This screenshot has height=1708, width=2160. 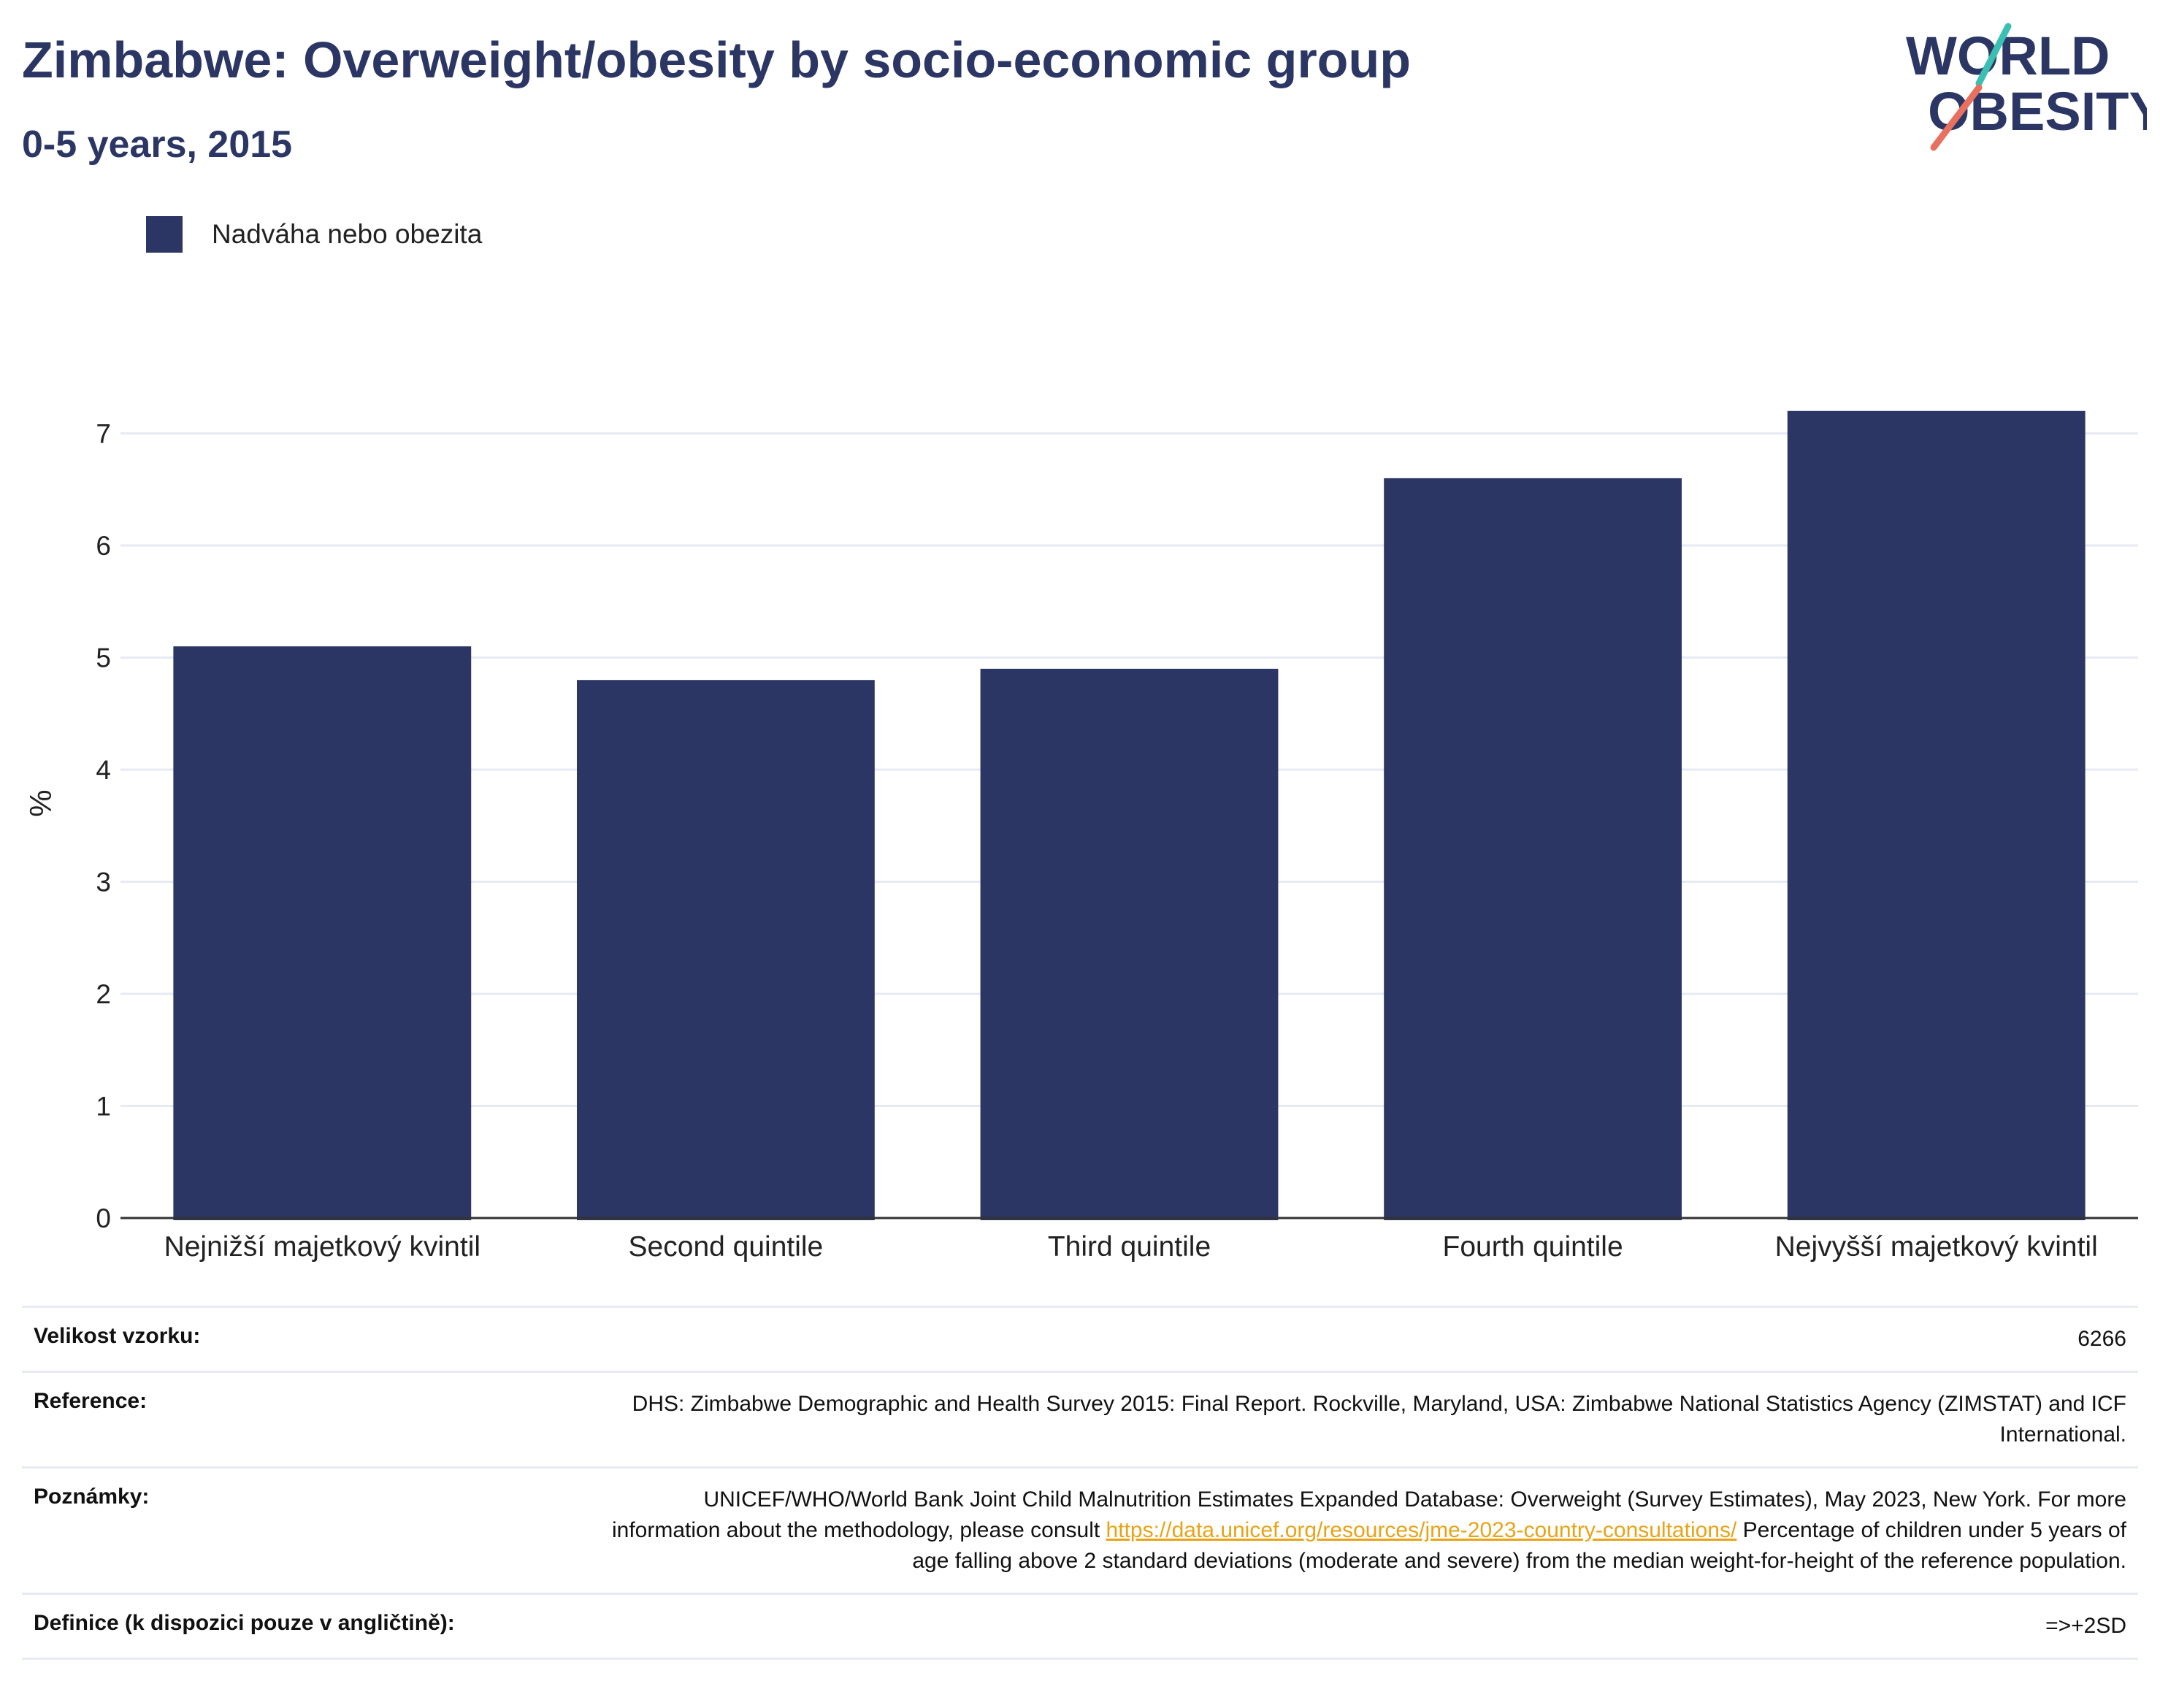 I want to click on legend: Nadváha nebo obezita, so click(x=314, y=234).